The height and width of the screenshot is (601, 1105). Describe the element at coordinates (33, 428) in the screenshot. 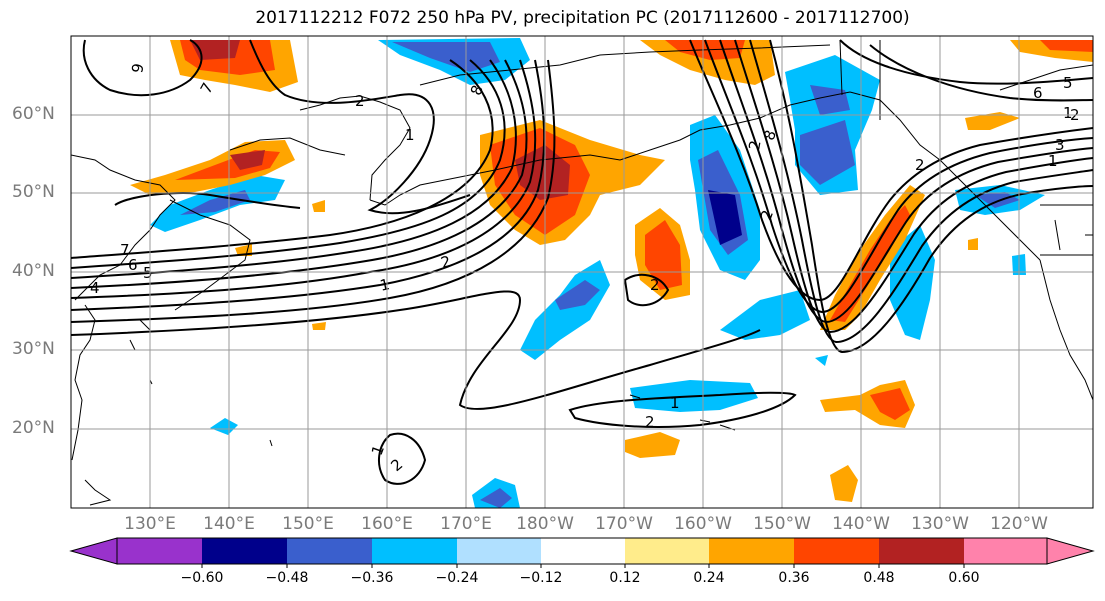

I see `lat-label: 20°N` at that location.